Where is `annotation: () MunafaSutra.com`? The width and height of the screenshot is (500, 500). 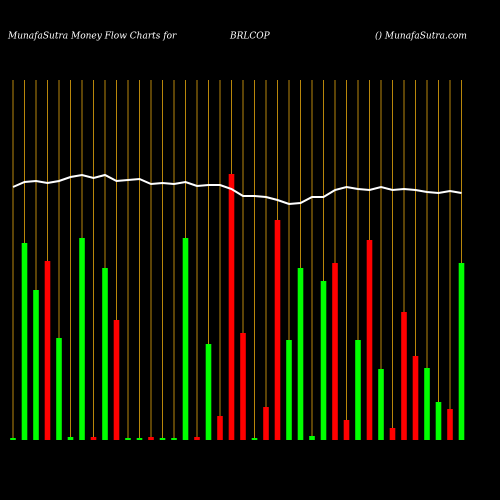 annotation: () MunafaSutra.com is located at coordinates (421, 36).